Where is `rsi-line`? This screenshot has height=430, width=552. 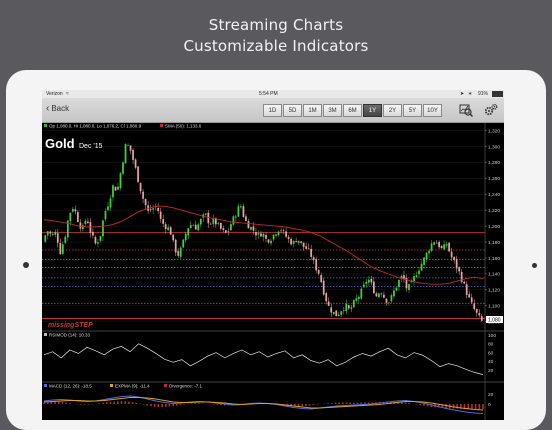
rsi-line is located at coordinates (263, 359).